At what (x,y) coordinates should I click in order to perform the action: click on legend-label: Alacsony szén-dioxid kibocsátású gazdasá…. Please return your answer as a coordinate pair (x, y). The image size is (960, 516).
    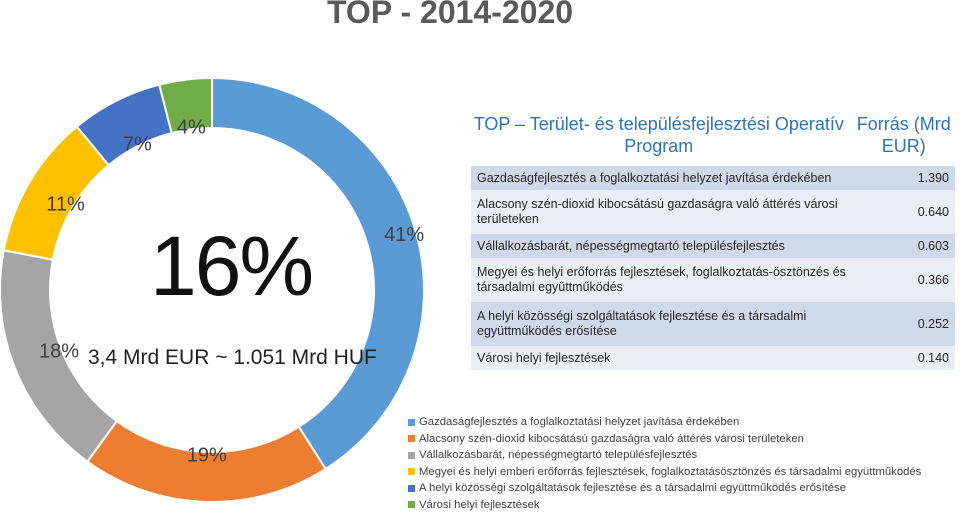
    Looking at the image, I should click on (611, 438).